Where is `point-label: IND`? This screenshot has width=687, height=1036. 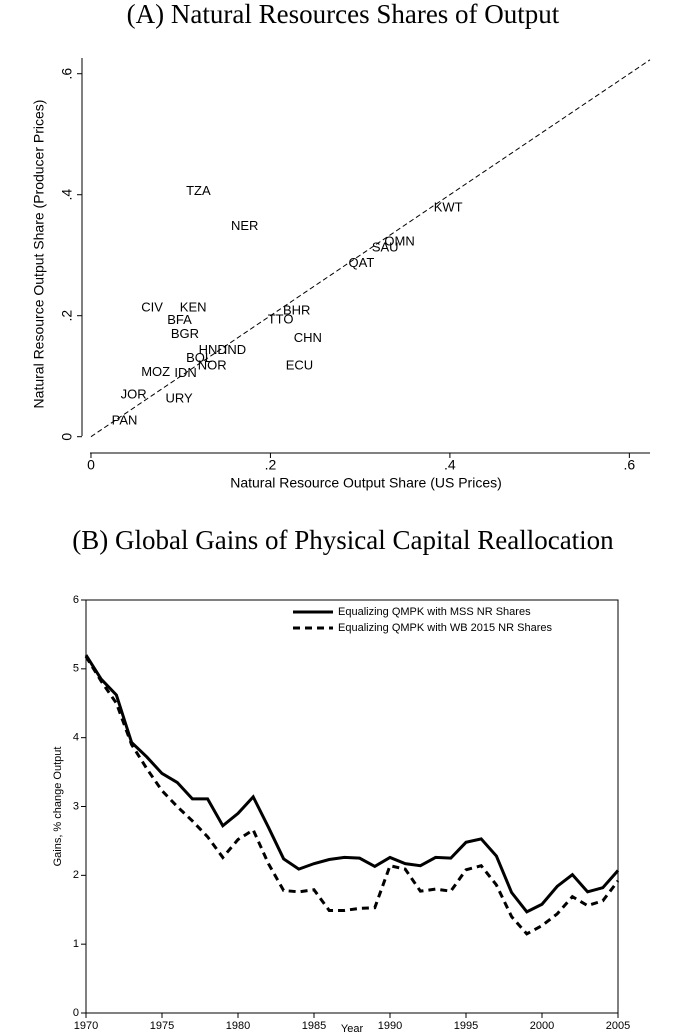
point-label: IND is located at coordinates (235, 349).